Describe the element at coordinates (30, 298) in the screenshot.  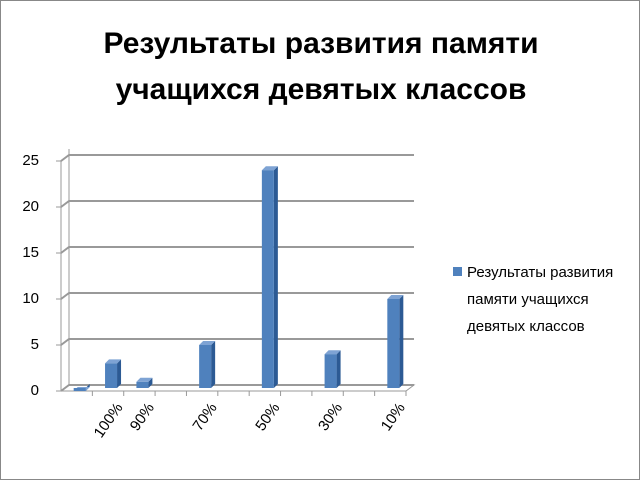
I see `y-tick-label: 10` at that location.